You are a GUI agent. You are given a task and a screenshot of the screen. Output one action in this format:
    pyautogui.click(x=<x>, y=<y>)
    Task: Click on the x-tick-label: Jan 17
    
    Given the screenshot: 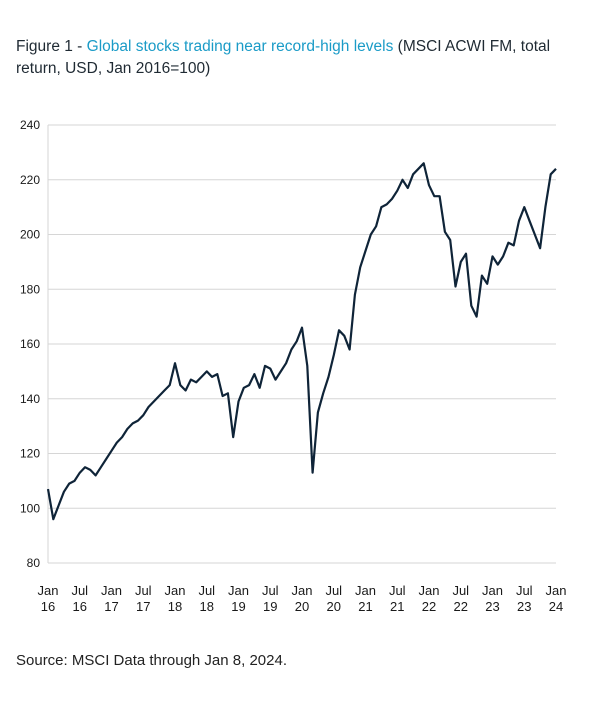 What is the action you would take?
    pyautogui.click(x=111, y=598)
    